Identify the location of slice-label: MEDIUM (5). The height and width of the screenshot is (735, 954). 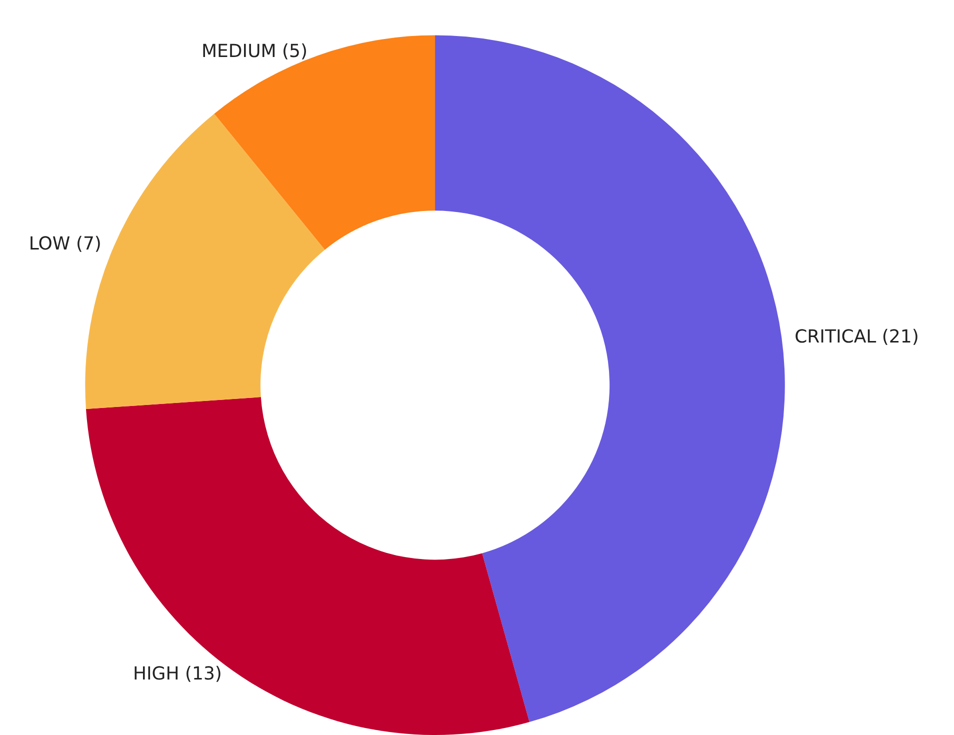
(255, 51).